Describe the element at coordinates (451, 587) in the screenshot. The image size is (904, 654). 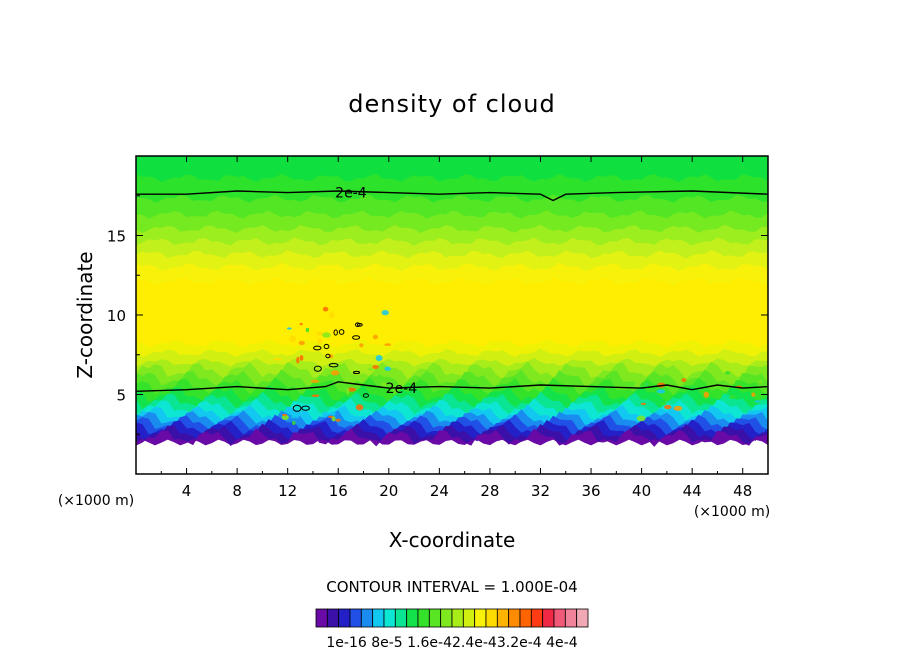
I see `contour-interval: CONTOUR INTERVAL = 1.000E-04` at that location.